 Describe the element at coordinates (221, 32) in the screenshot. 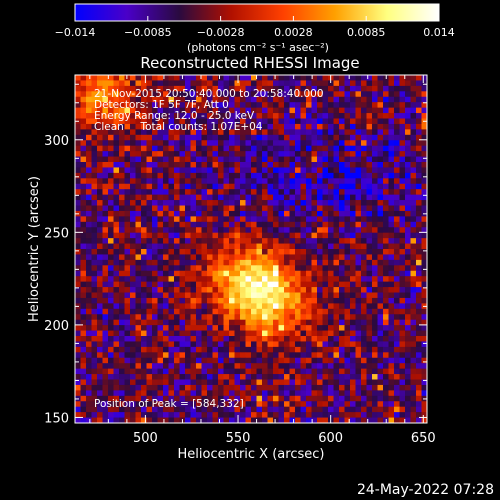

I see `colorbar-tick-label: −0.0028` at that location.